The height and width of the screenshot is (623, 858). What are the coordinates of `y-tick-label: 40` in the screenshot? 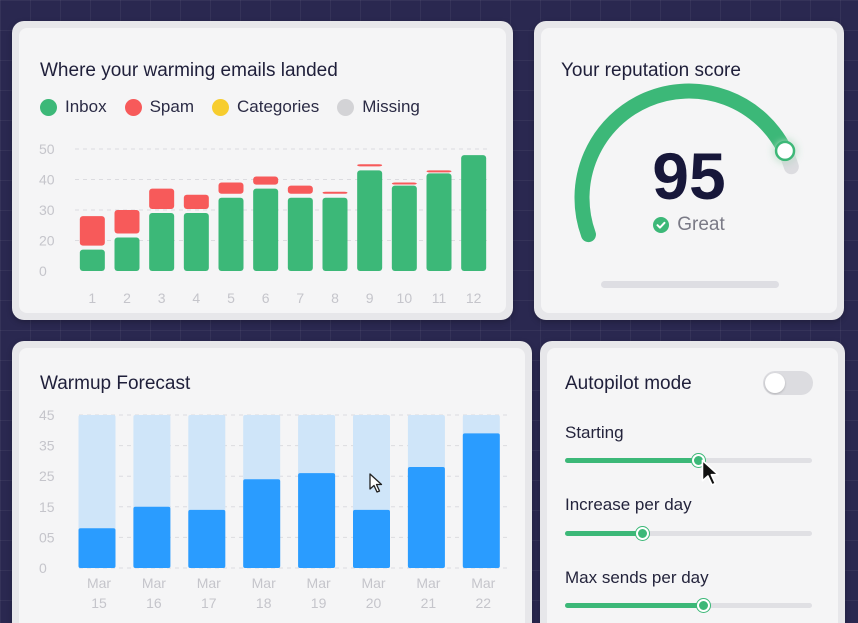 It's located at (47, 180).